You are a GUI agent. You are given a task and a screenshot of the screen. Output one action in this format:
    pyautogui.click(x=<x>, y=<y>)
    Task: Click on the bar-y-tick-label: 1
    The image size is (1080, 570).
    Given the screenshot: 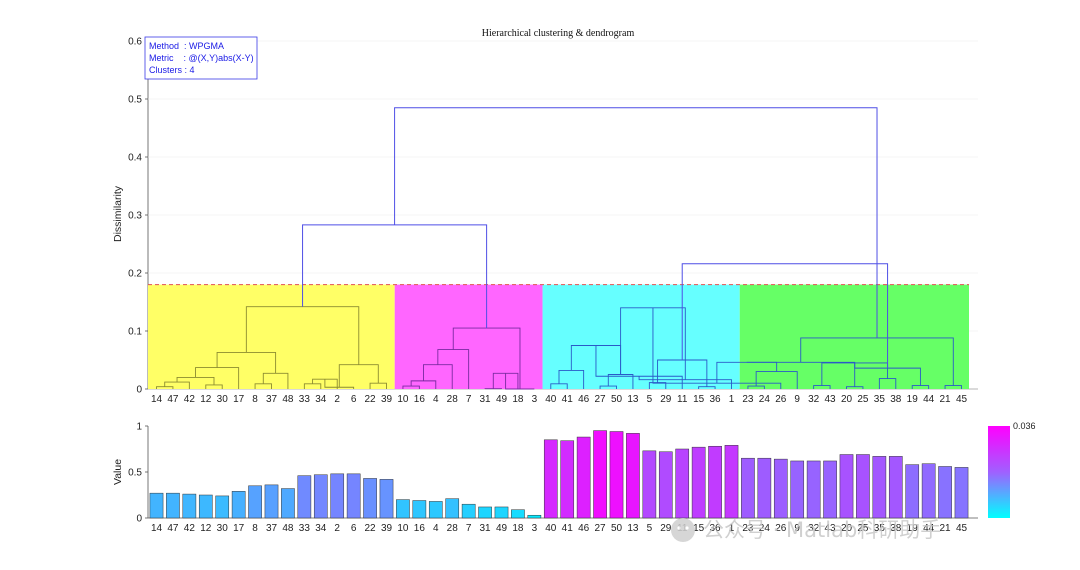 What is the action you would take?
    pyautogui.click(x=139, y=427)
    